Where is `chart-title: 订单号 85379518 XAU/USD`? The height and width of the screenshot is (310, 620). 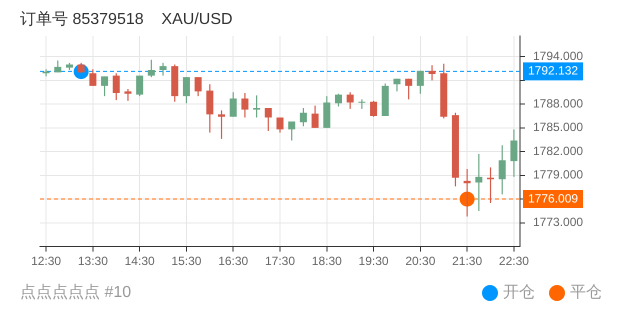
chart-title: 订单号 85379518 XAU/USD is located at coordinates (126, 20).